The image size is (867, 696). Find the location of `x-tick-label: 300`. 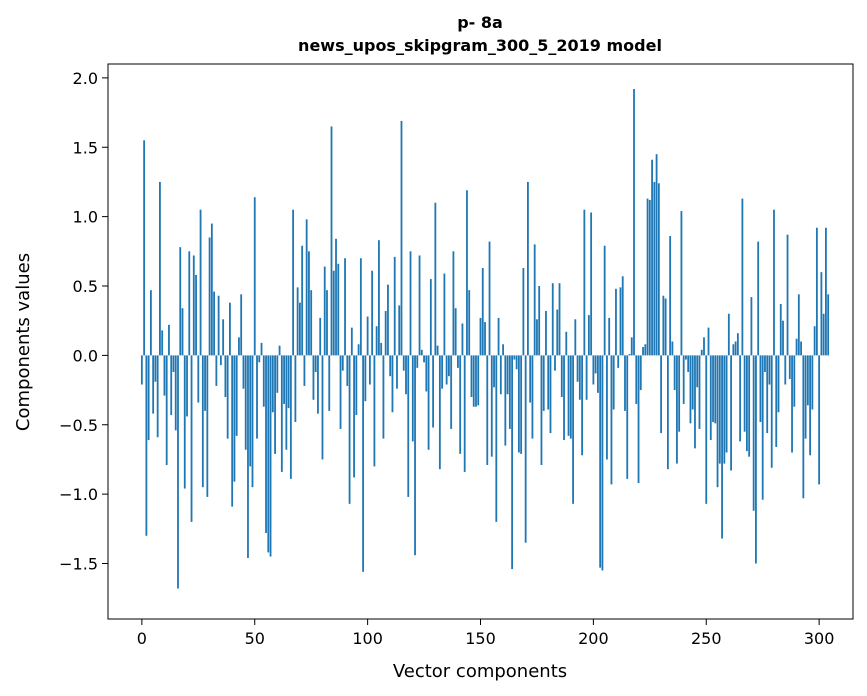

x-tick-label: 300 is located at coordinates (819, 638).